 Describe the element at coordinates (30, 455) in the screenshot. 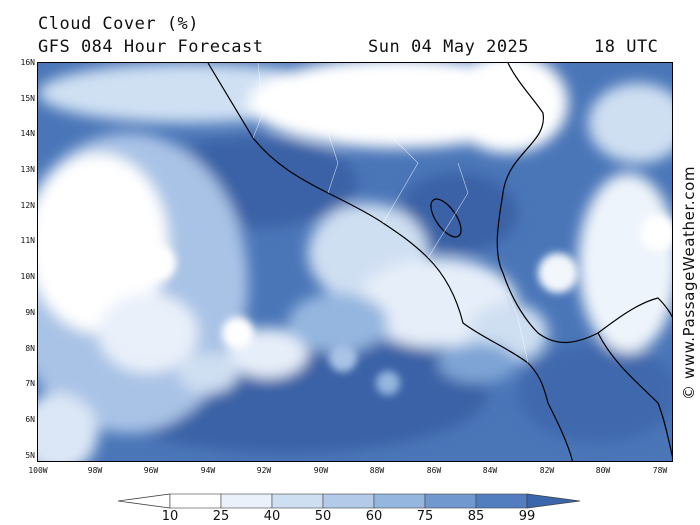

I see `lat-label-5n: 5N` at that location.